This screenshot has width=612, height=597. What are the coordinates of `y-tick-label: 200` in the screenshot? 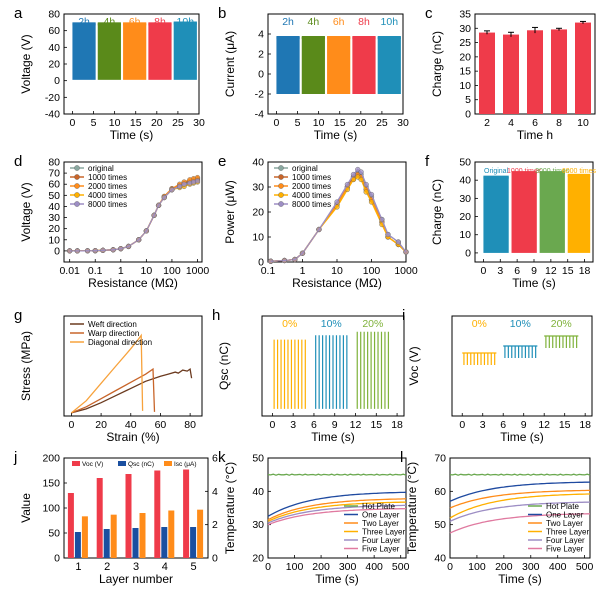 It's located at (51, 459).